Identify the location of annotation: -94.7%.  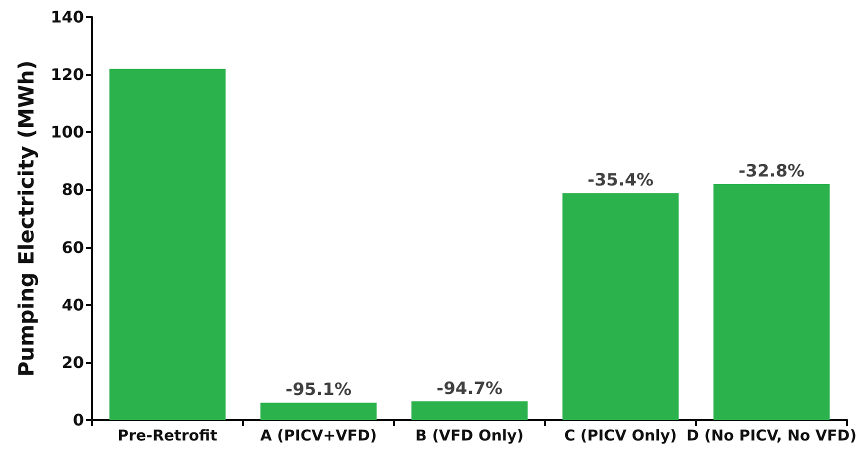
(469, 388).